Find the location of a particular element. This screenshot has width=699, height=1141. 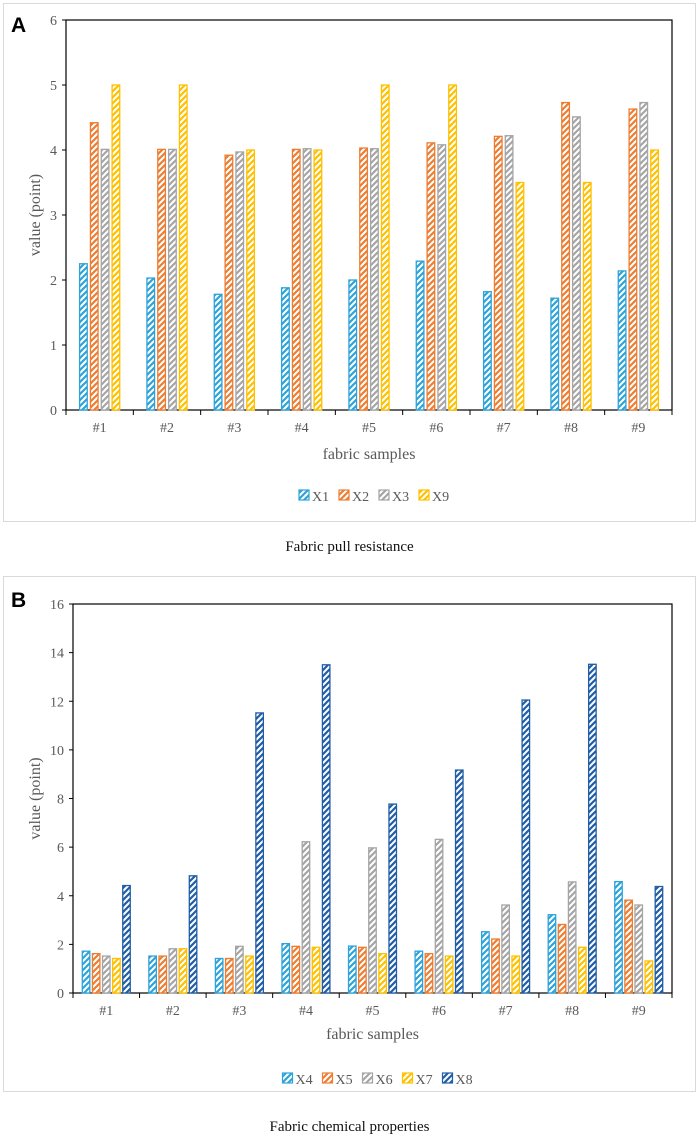

x-tick-label: #2 is located at coordinates (173, 1011).